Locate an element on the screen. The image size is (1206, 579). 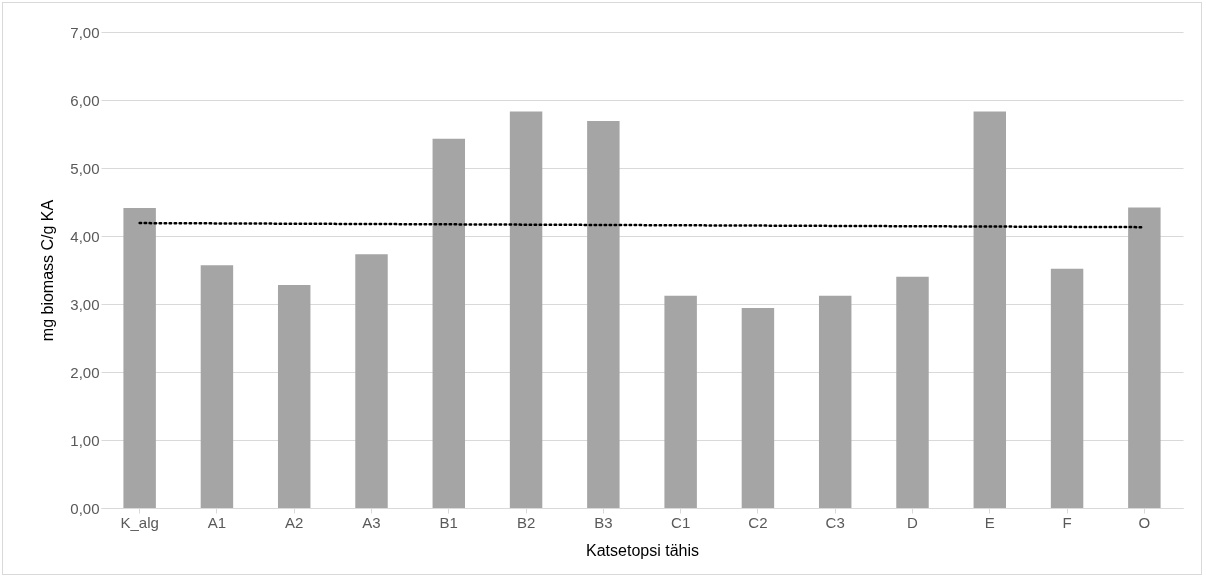
y-tick-label: 5,00 is located at coordinates (85, 168).